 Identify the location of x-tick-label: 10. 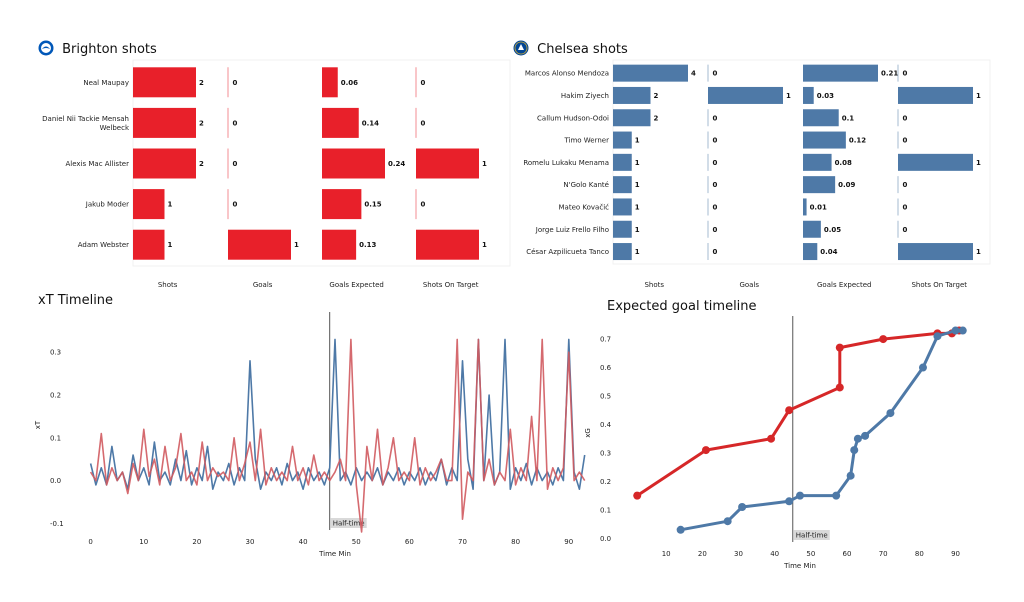
(666, 554).